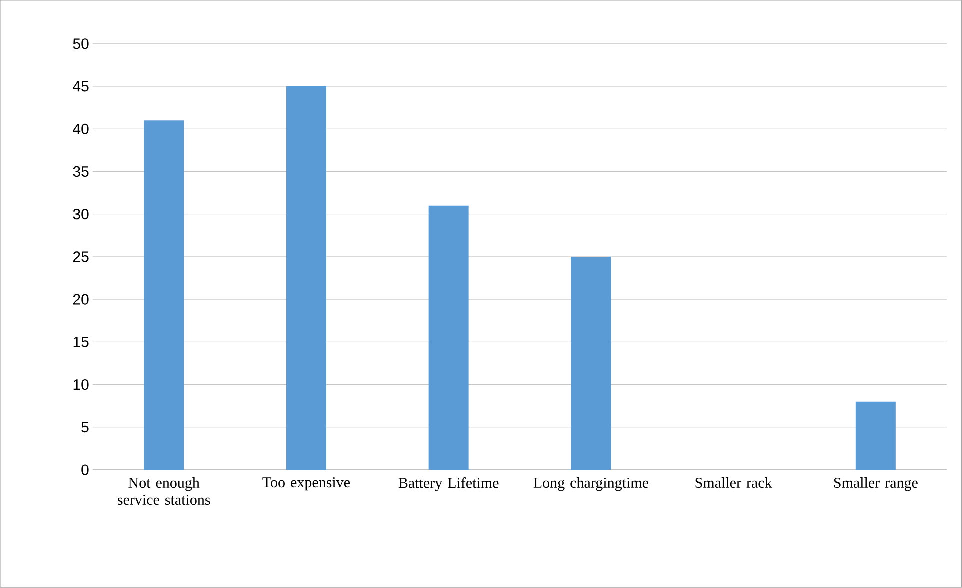 Image resolution: width=962 pixels, height=588 pixels. Describe the element at coordinates (448, 485) in the screenshot. I see `x-tick-label: Battery Lifetime` at that location.